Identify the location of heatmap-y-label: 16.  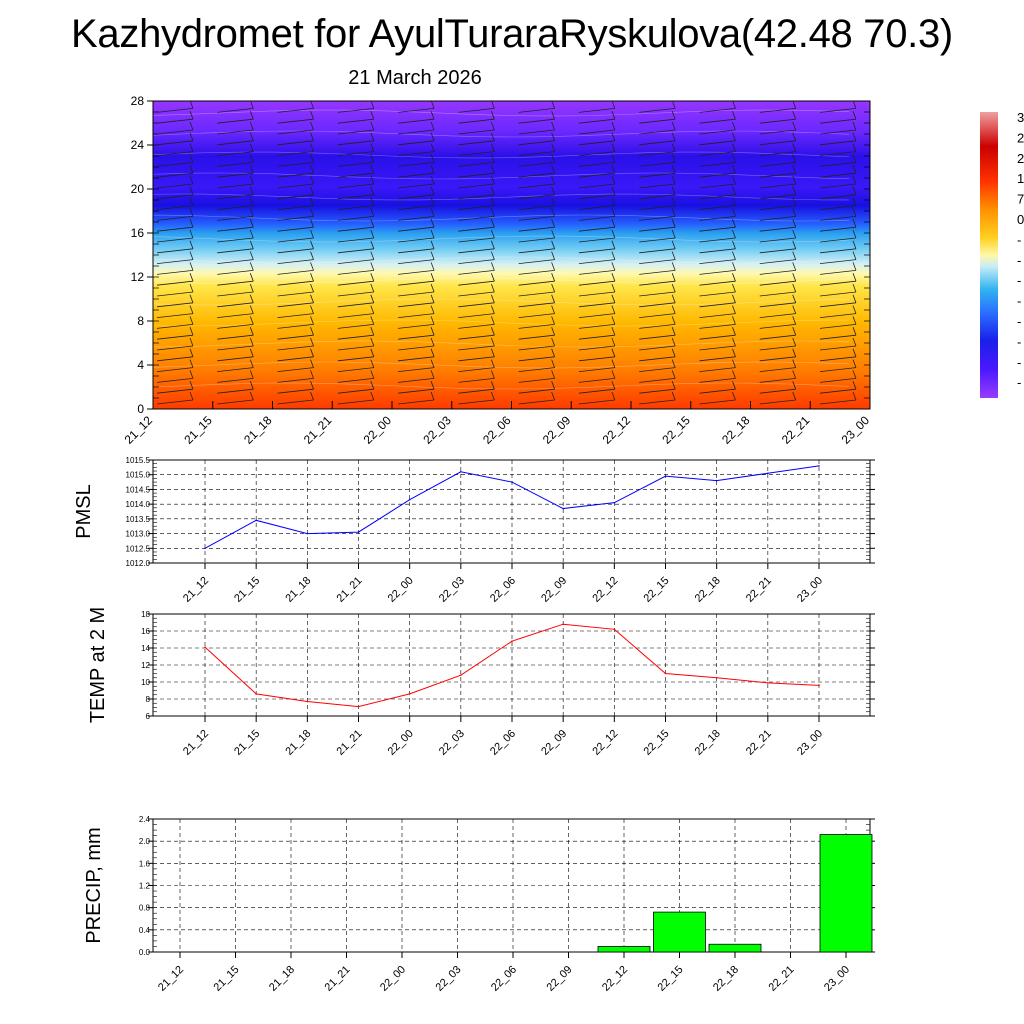
(138, 233).